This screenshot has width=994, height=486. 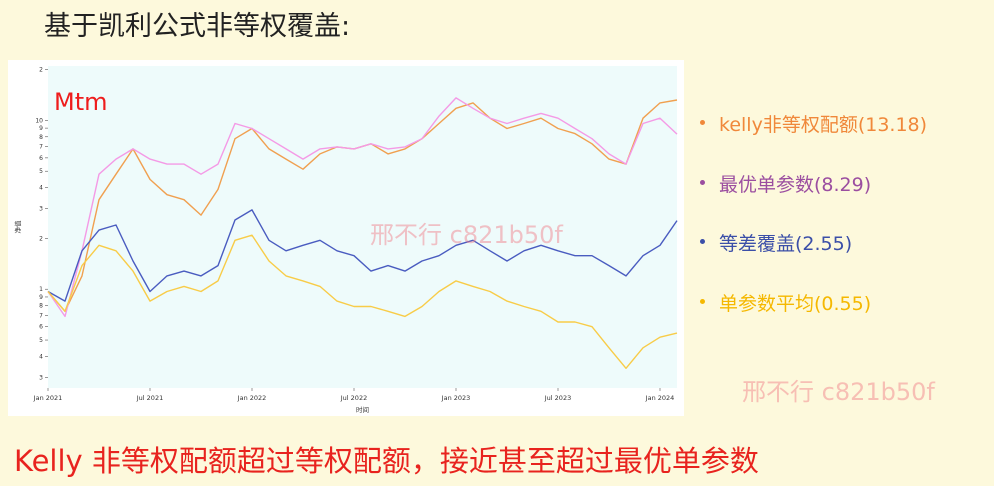 What do you see at coordinates (786, 244) in the screenshot?
I see `legend-label: 等差覆盖(2.55)` at bounding box center [786, 244].